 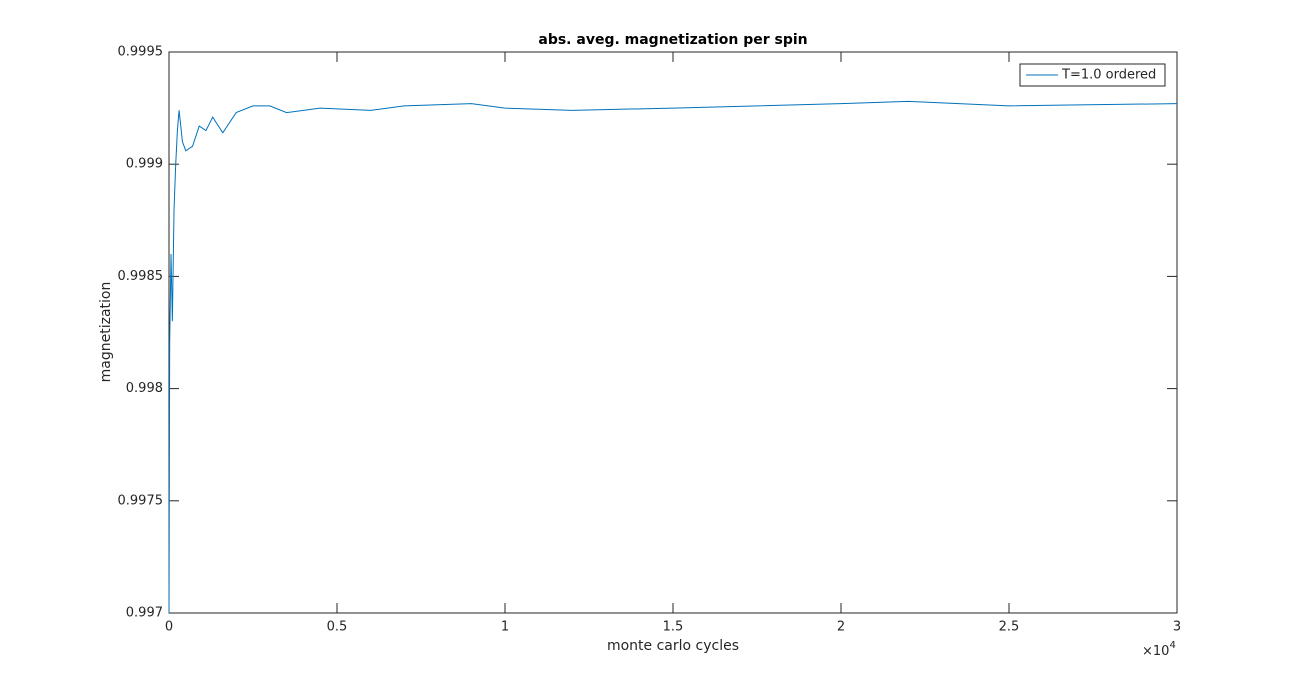 What do you see at coordinates (1155, 651) in the screenshot?
I see `x-multiplier-base: ×10` at bounding box center [1155, 651].